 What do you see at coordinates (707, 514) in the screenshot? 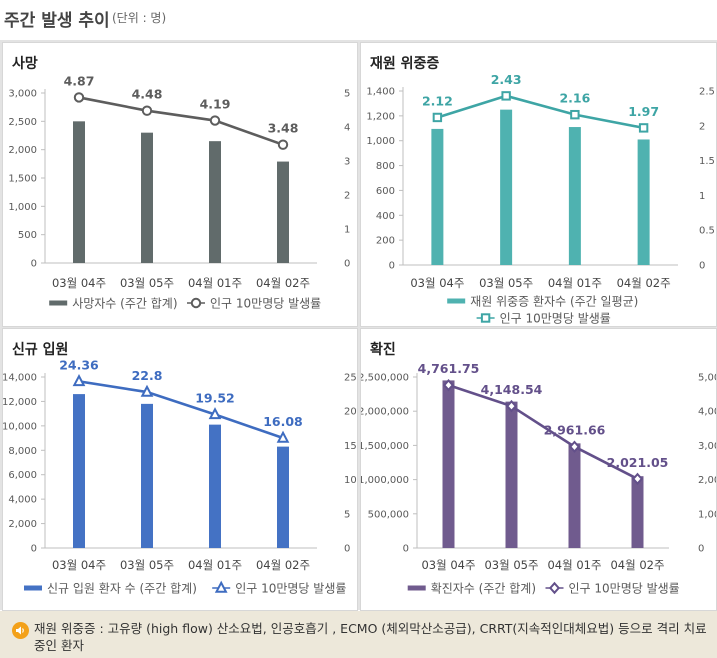
I see `y-right-tick-label: 1,000` at bounding box center [707, 514].